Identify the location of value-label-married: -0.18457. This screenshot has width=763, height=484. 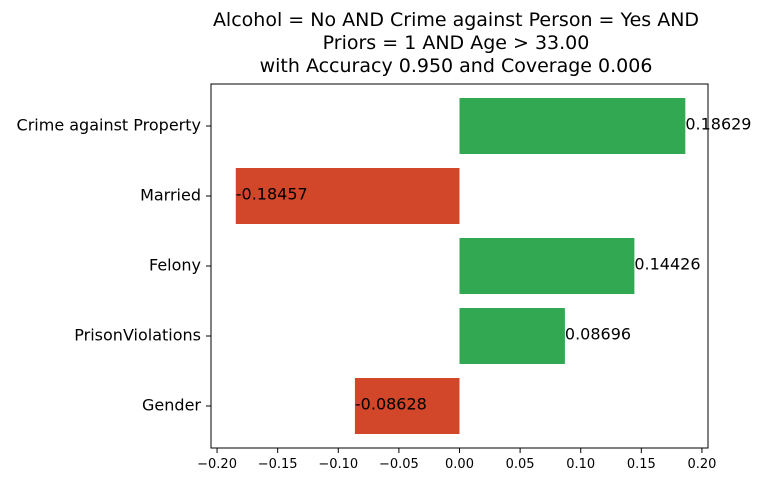
(272, 194).